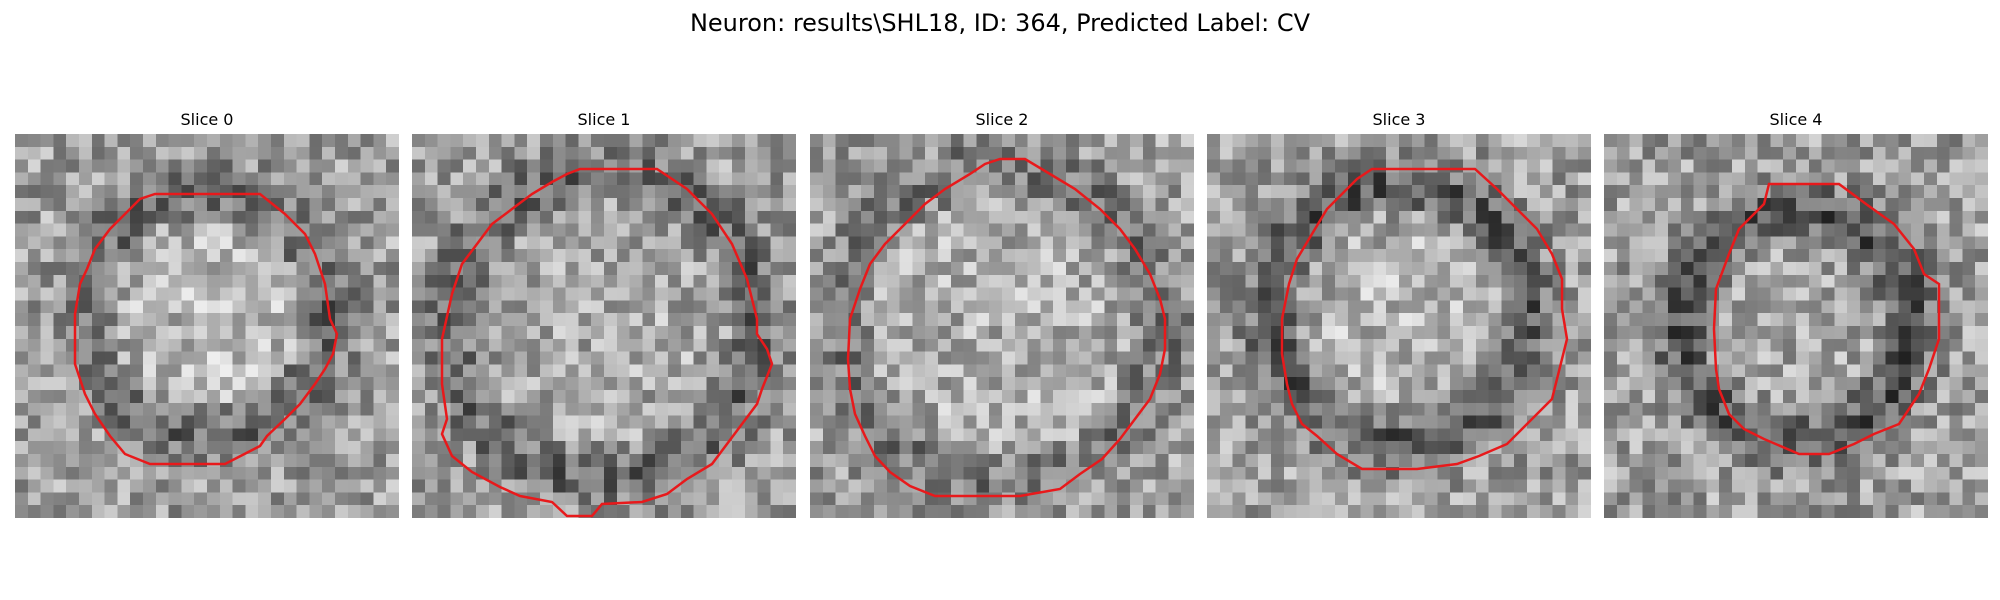 This screenshot has width=2000, height=600. I want to click on slice-panel-0: Slice 0, so click(207, 314).